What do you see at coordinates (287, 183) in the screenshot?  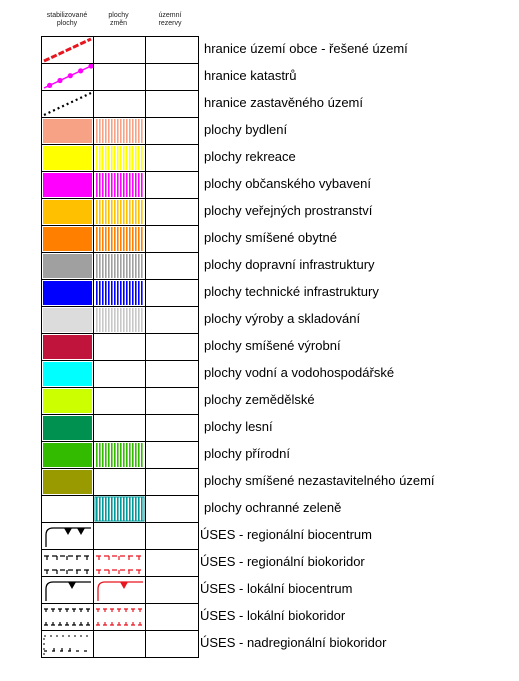 I see `legend-item-label: plochy občanského vybavení` at bounding box center [287, 183].